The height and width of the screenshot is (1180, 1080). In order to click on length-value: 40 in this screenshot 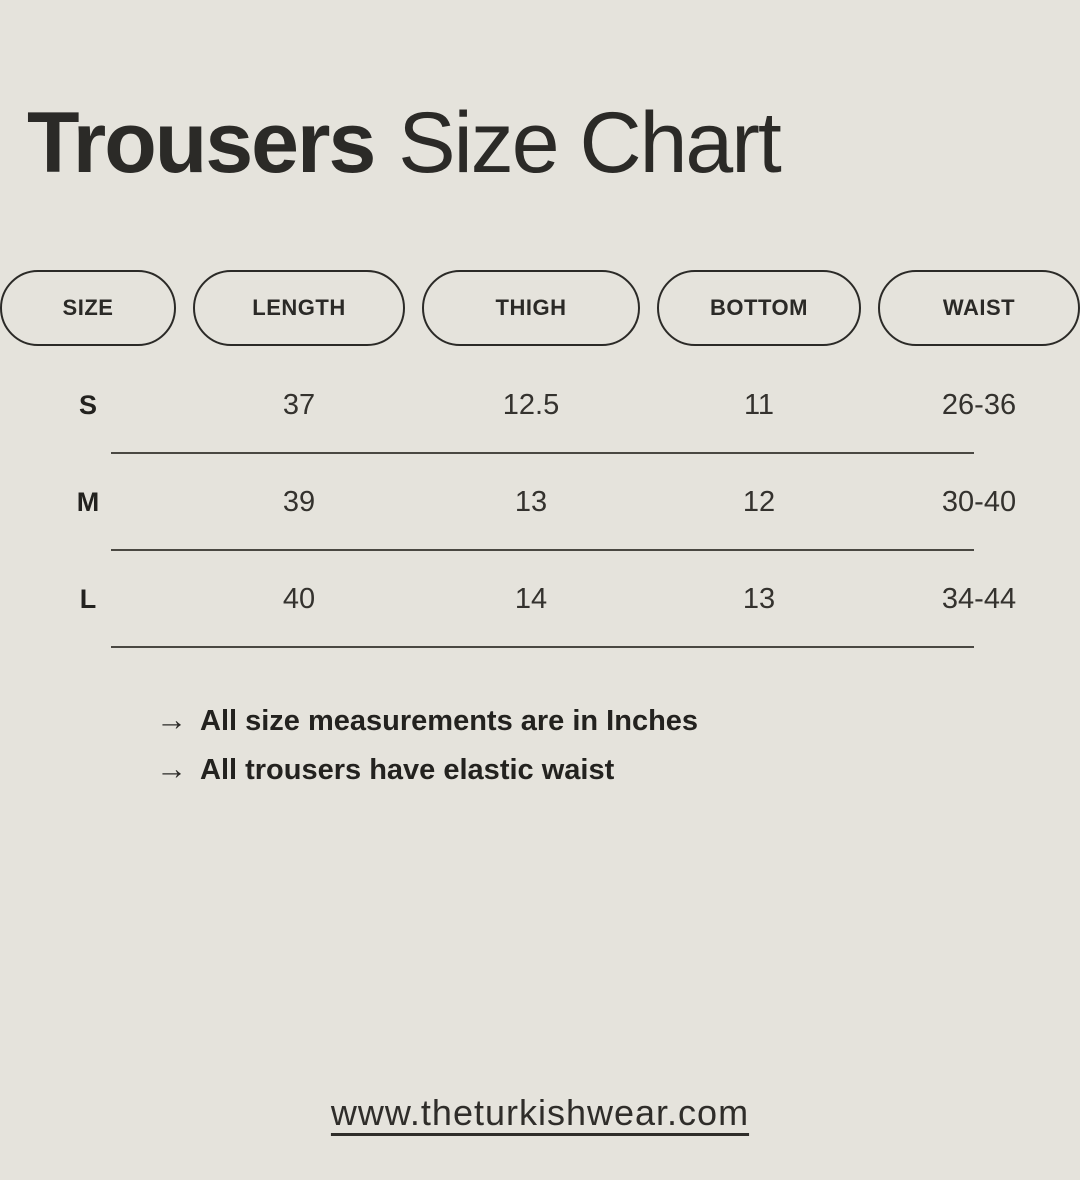, I will do `click(299, 599)`.